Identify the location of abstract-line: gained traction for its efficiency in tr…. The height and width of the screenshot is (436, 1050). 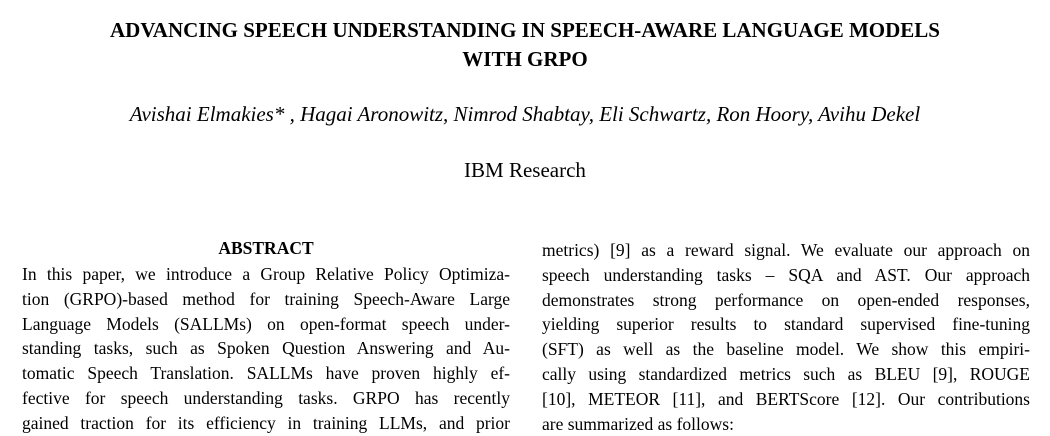
(266, 422).